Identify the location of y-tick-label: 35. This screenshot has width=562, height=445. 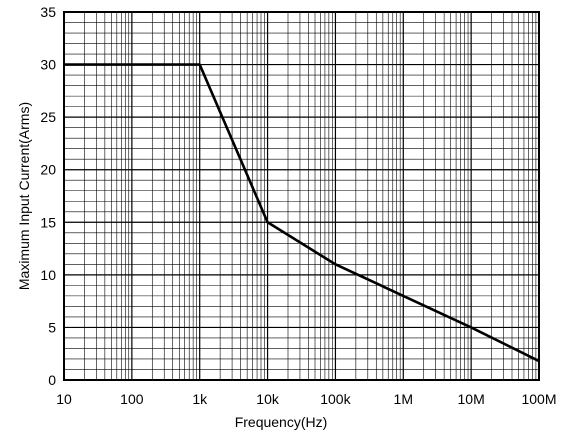
(48, 12).